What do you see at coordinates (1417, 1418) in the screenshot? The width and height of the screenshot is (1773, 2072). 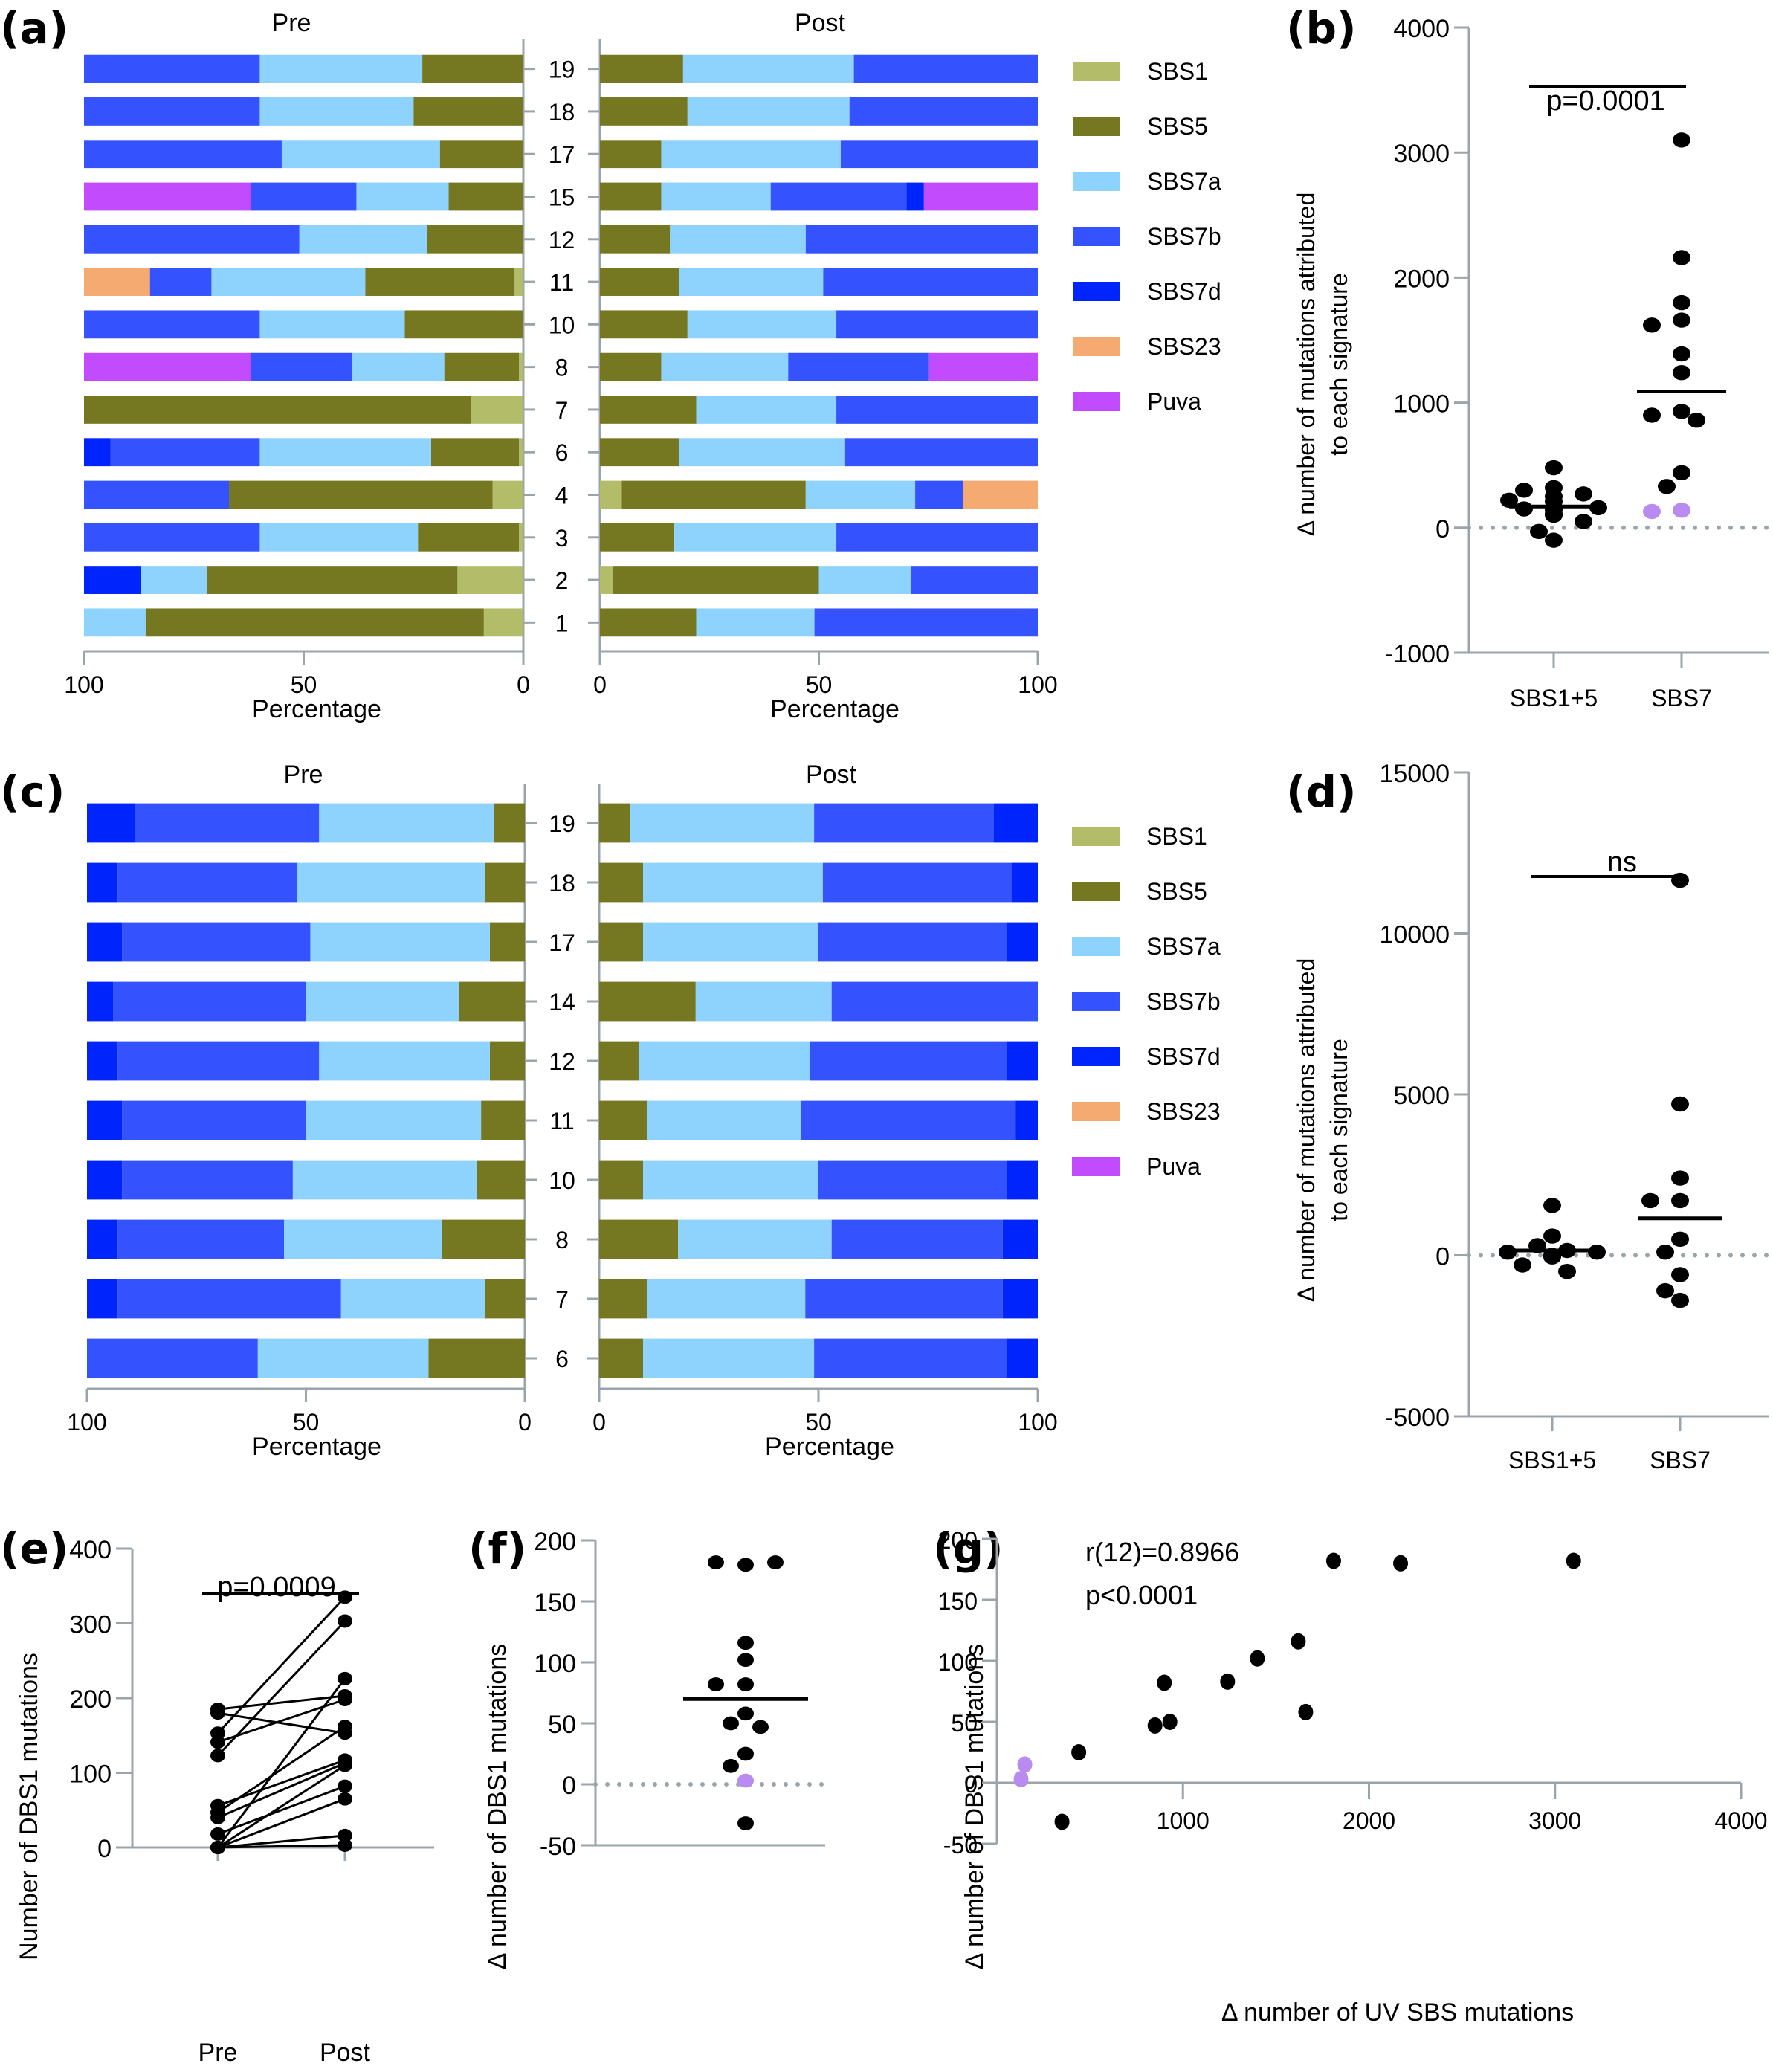 I see `panel-d-y-tick-label: -5000` at bounding box center [1417, 1418].